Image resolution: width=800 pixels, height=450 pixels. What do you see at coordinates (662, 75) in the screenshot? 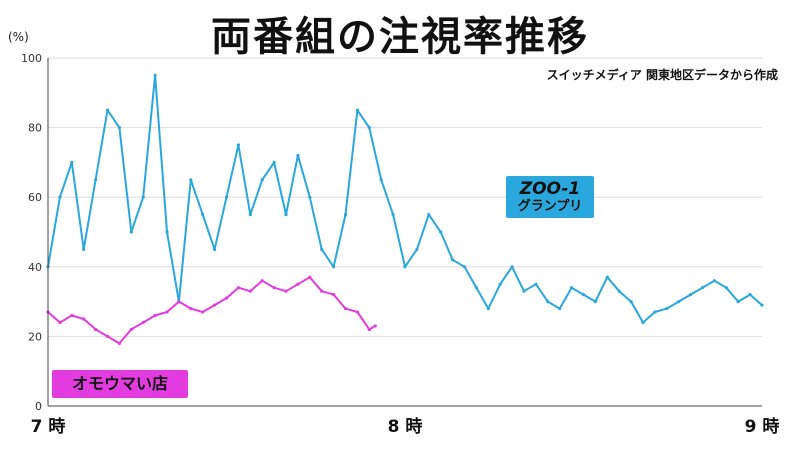
I see `chart-subtitle: スイッチメディア 関東地区データから作成` at bounding box center [662, 75].